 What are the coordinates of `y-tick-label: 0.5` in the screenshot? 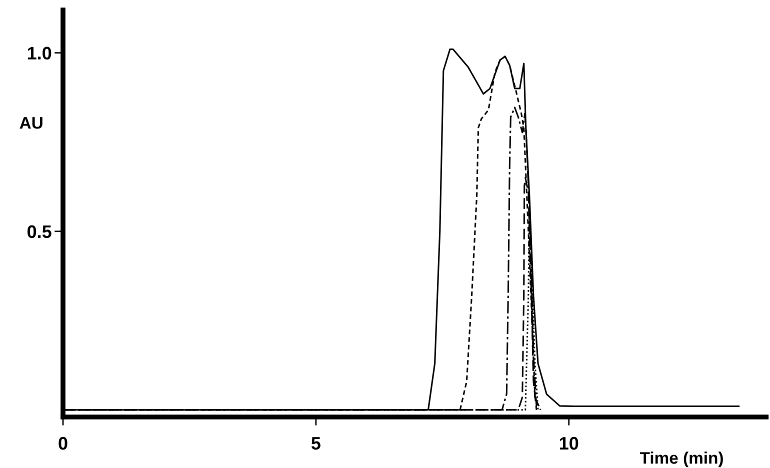 It's located at (40, 231).